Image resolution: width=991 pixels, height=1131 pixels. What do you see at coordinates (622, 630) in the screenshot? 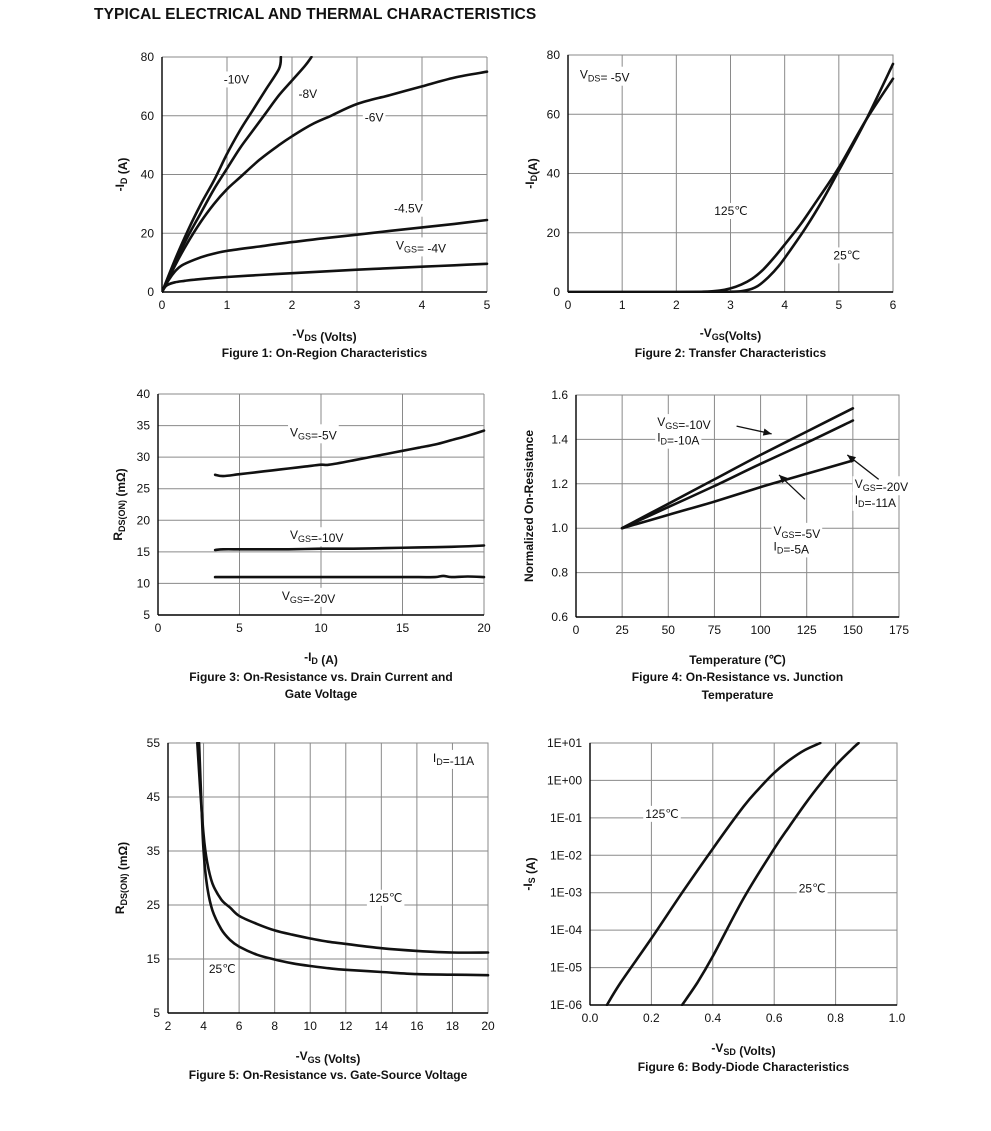
I see `fig4-x-tick-label: 25` at bounding box center [622, 630].